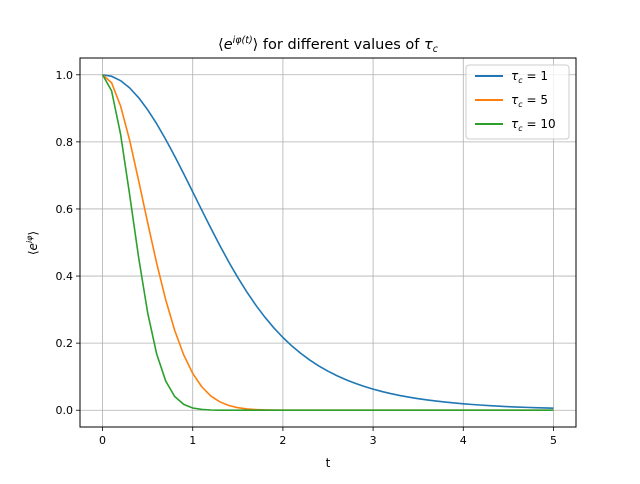 Image resolution: width=640 pixels, height=484 pixels. I want to click on x-tick-label: 2, so click(282, 440).